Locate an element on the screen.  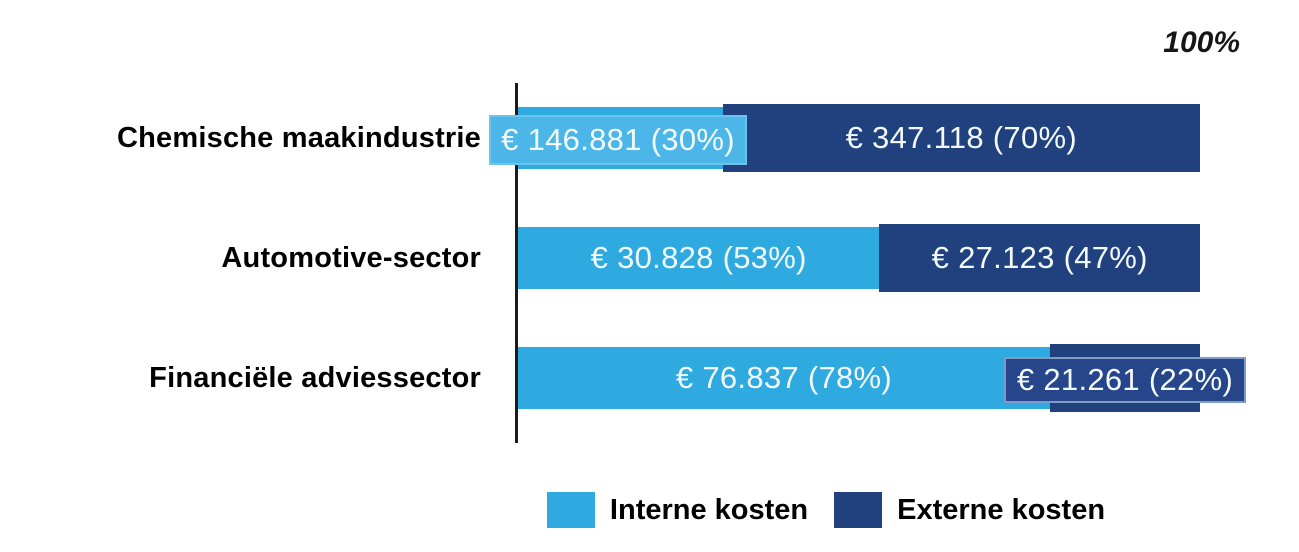
legend-item-interne: Interne kosten is located at coordinates (677, 510).